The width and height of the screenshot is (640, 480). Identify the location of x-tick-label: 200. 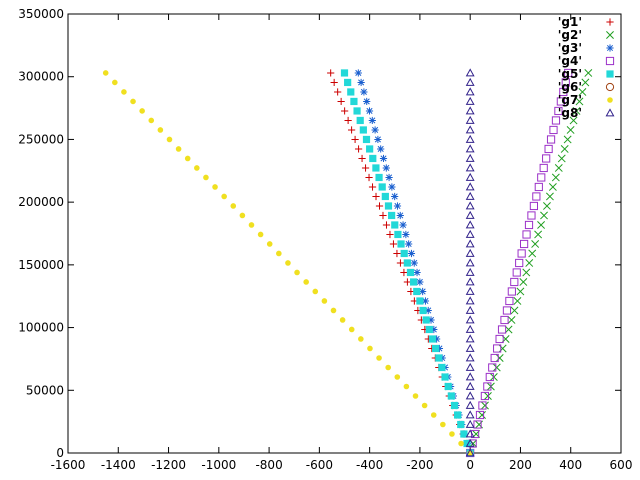
(520, 465).